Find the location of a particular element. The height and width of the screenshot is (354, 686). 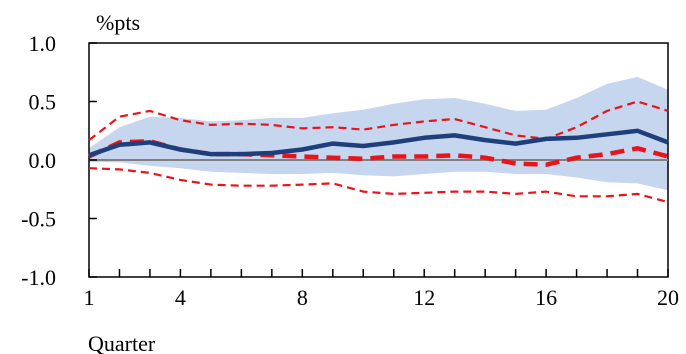

y-axis-label: %pts is located at coordinates (118, 22).